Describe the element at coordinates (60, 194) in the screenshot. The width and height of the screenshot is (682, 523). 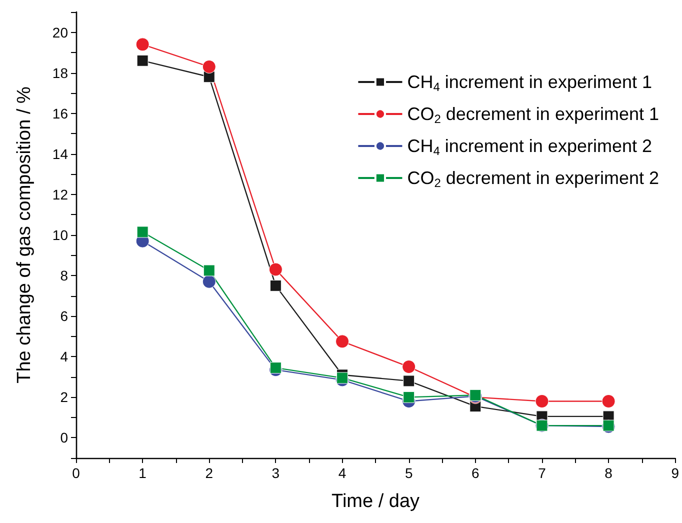
I see `y-tick-label: 12` at that location.